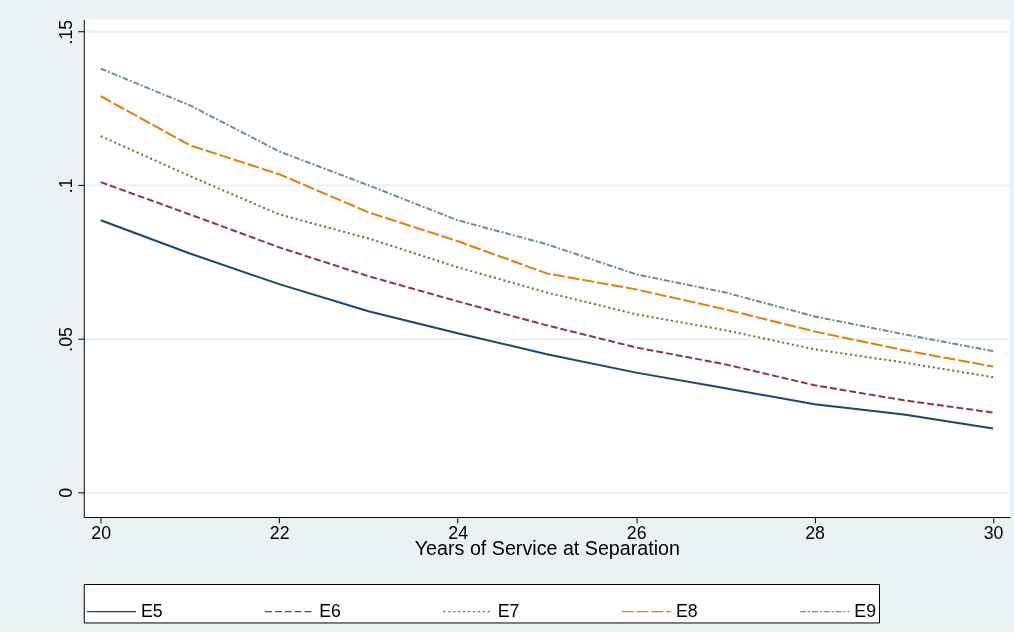 The height and width of the screenshot is (642, 1014). I want to click on legend-label: E6, so click(330, 610).